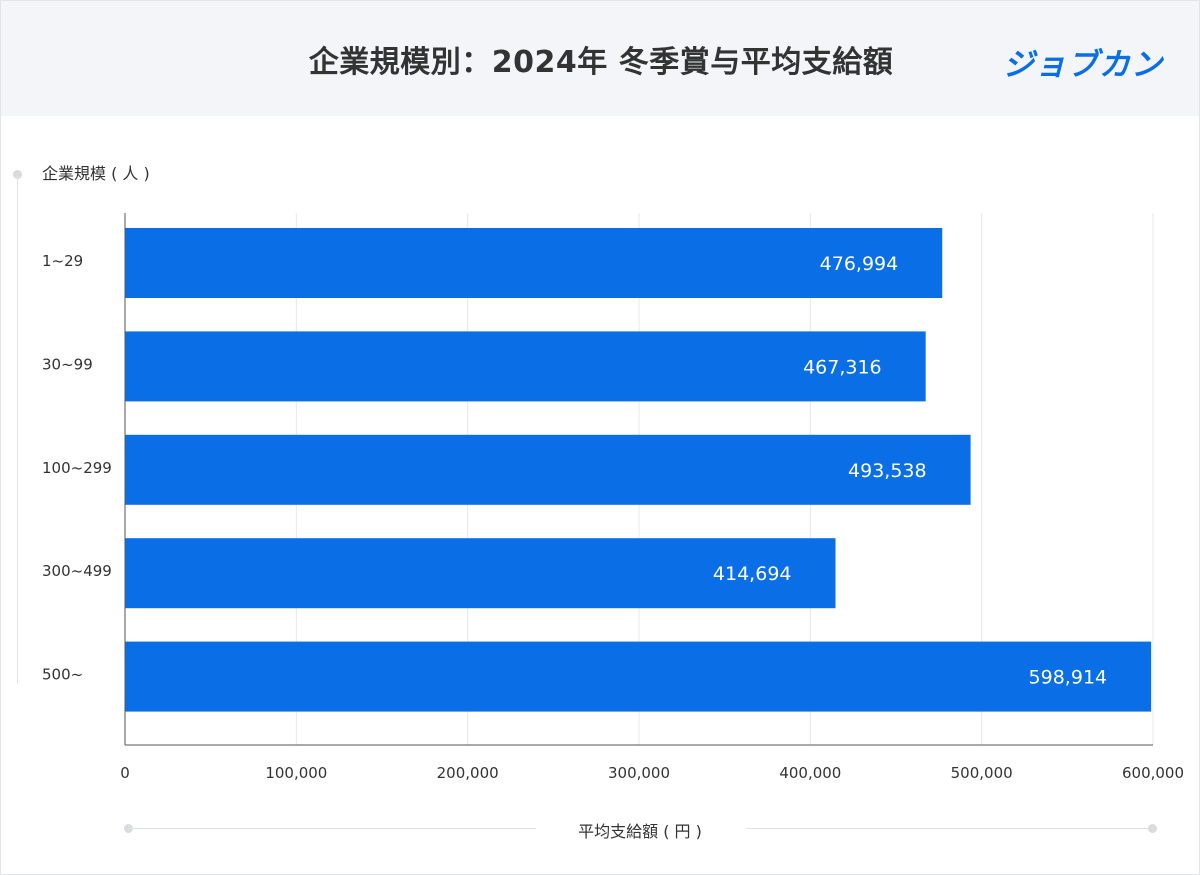  I want to click on x-tick-label: 100,000, so click(296, 773).